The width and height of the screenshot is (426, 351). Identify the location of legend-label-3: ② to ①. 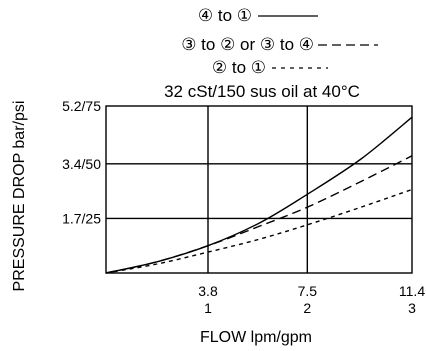
(239, 67).